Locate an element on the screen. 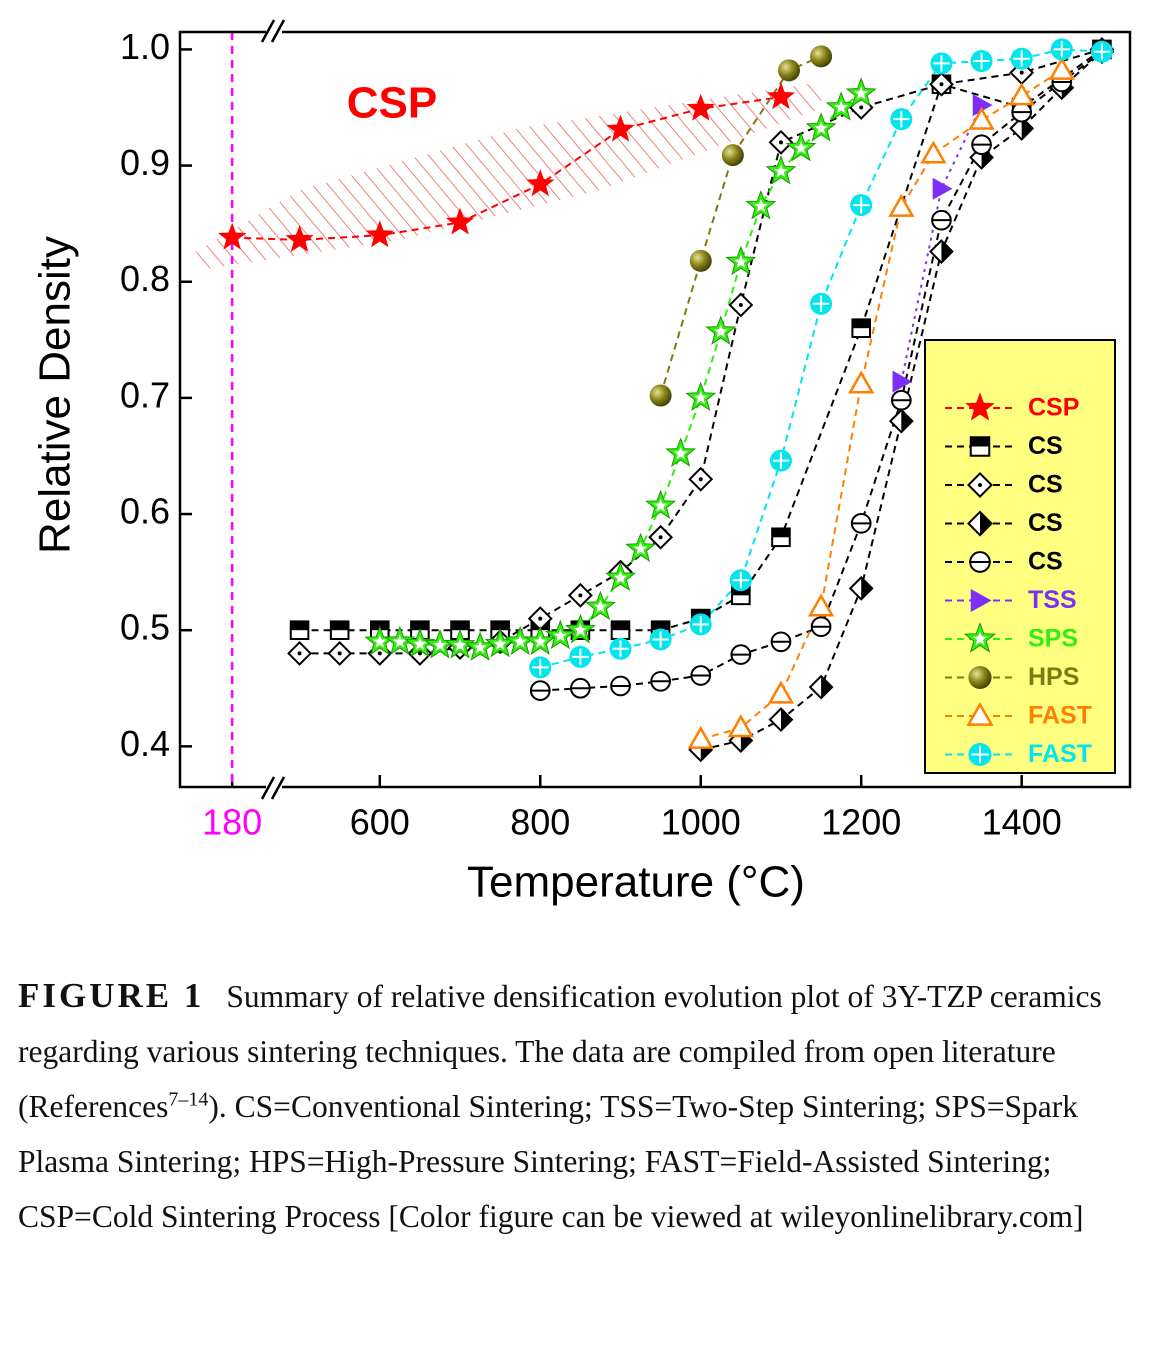 This screenshot has height=1351, width=1161. annotation: CSP is located at coordinates (392, 103).